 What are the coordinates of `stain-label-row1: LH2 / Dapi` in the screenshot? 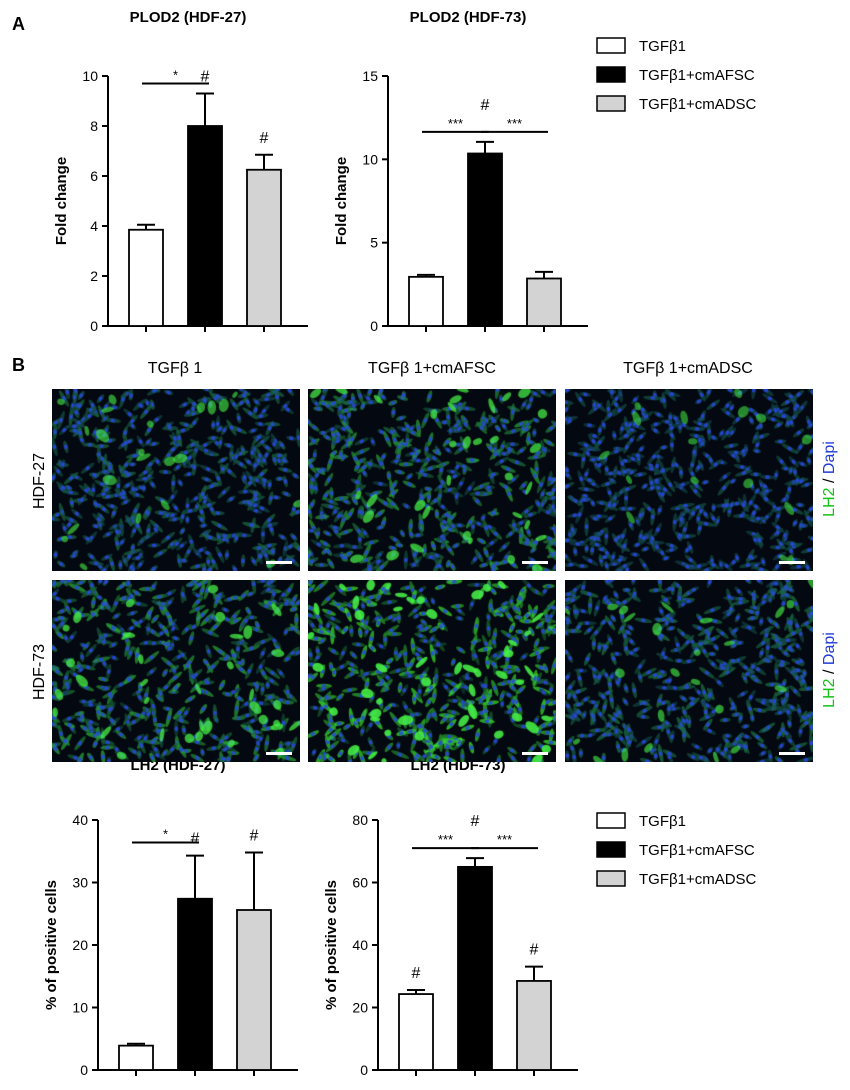 It's located at (830, 479).